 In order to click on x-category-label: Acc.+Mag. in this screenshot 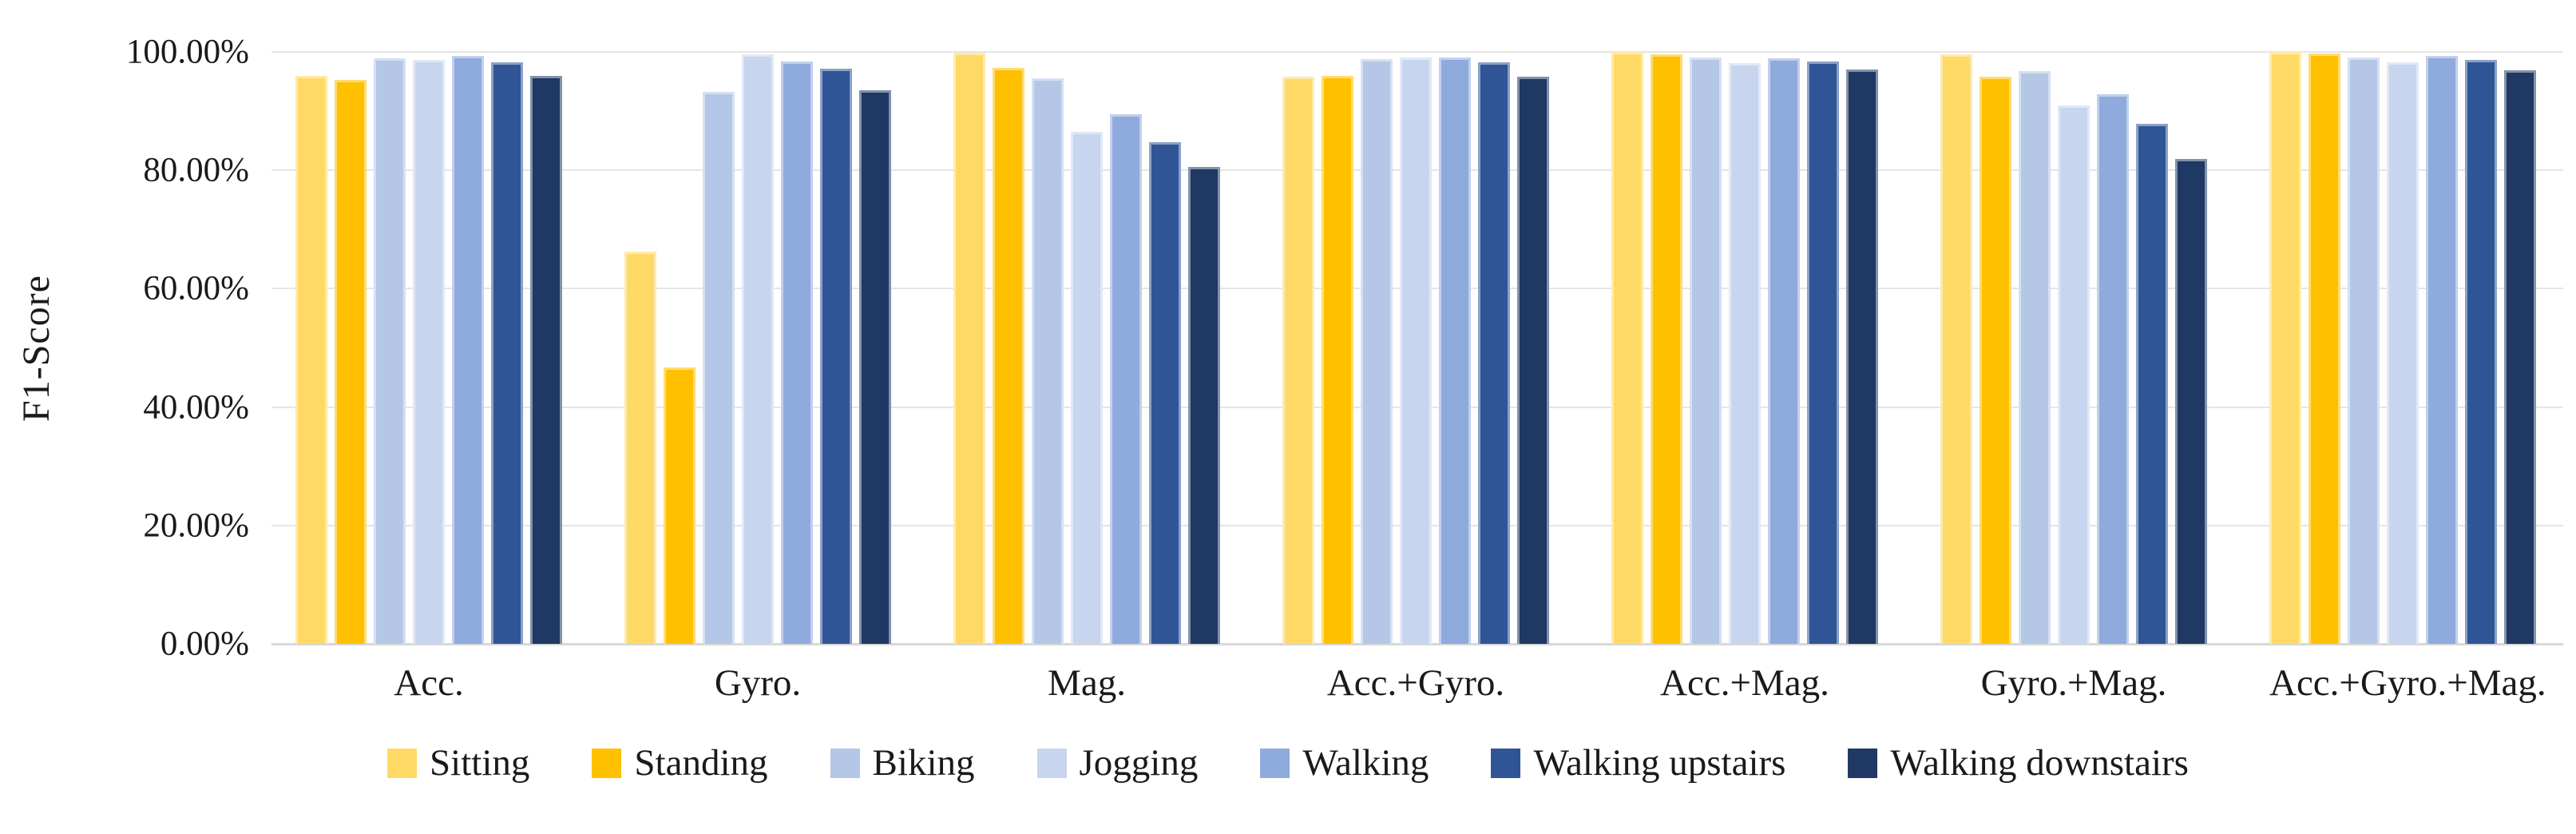, I will do `click(1744, 683)`.